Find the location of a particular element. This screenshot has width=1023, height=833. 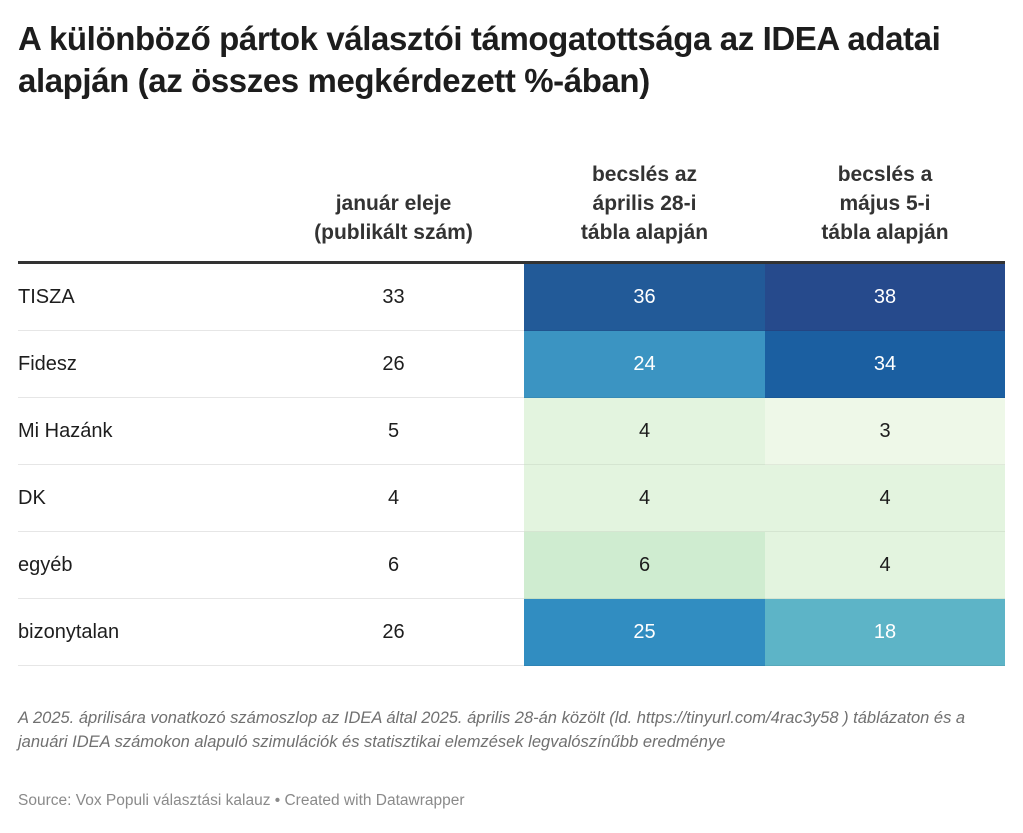

row-label: bizonytalan is located at coordinates (140, 632).